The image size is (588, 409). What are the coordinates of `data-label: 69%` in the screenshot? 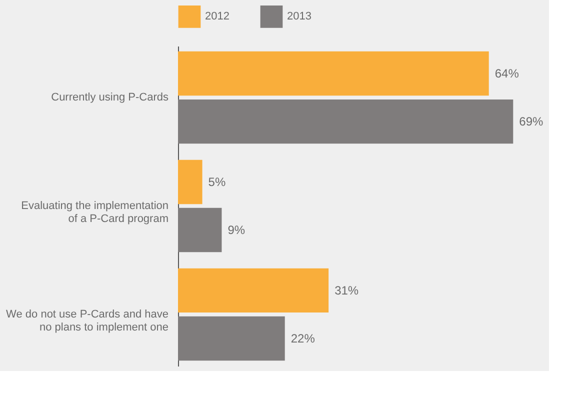 It's located at (531, 121).